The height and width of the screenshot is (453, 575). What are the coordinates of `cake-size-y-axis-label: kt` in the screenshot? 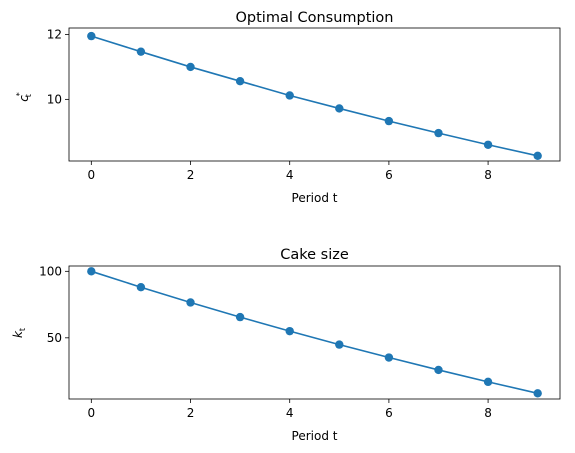 It's located at (19, 333).